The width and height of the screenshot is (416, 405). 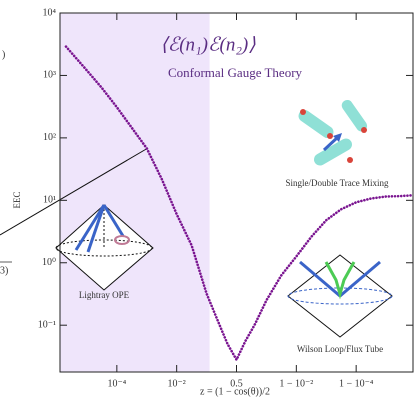 What do you see at coordinates (235, 391) in the screenshot?
I see `x-axis-label: z = (1 − cos(θ))/2` at bounding box center [235, 391].